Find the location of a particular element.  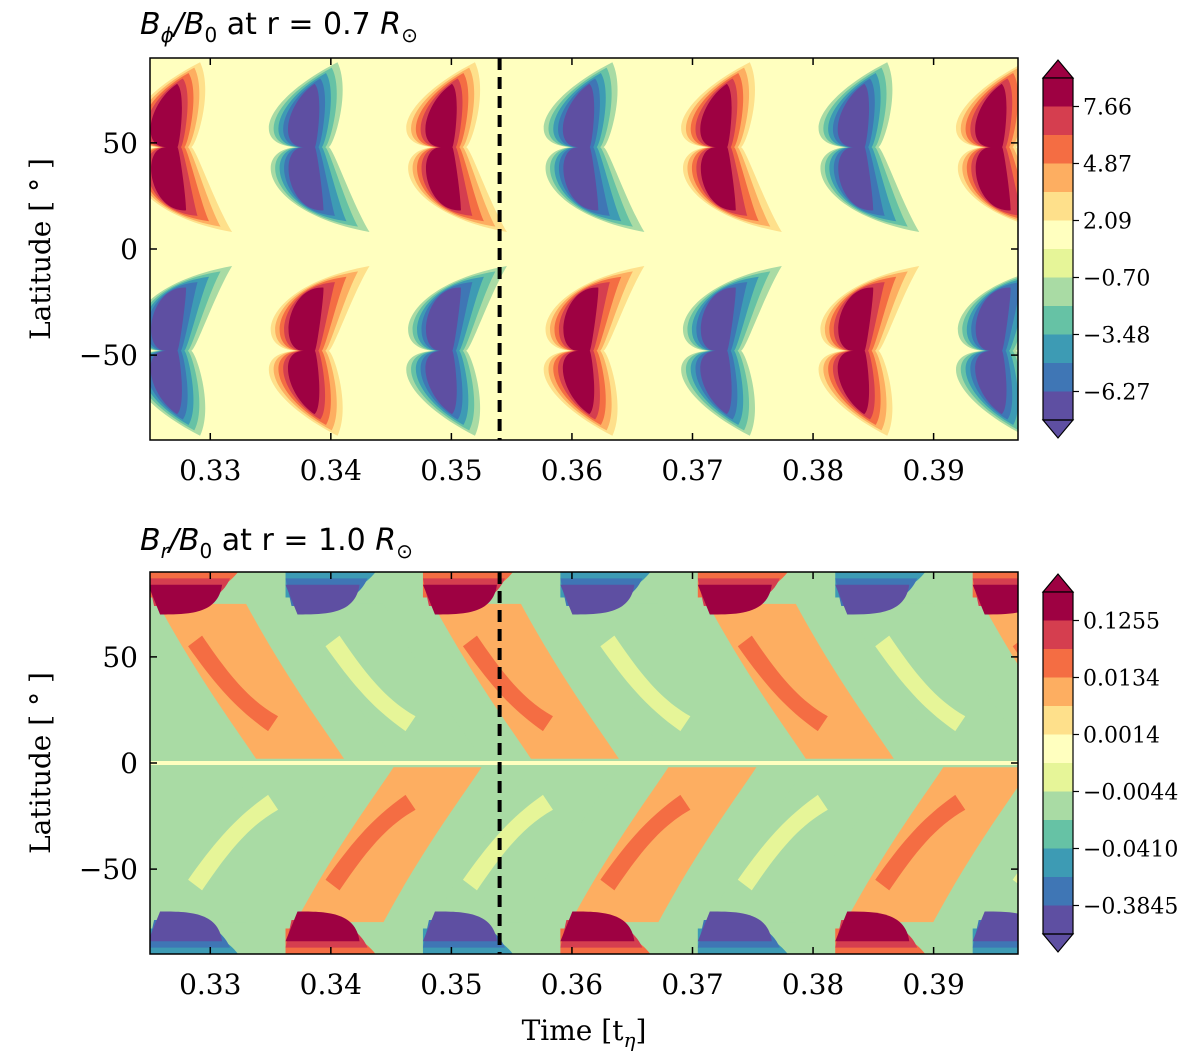

colorbar-frame is located at coordinates (1058, 249).